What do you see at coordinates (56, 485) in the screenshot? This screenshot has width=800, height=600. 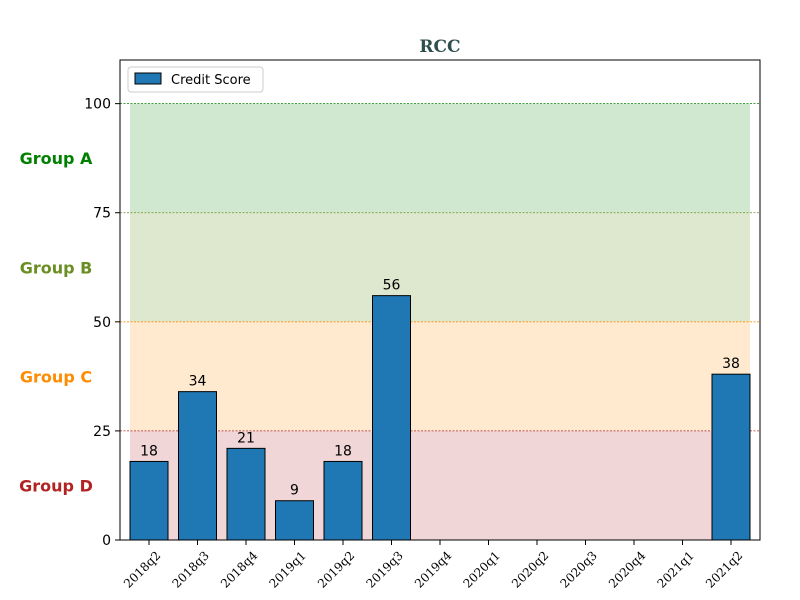 I see `group-label: Group D` at bounding box center [56, 485].